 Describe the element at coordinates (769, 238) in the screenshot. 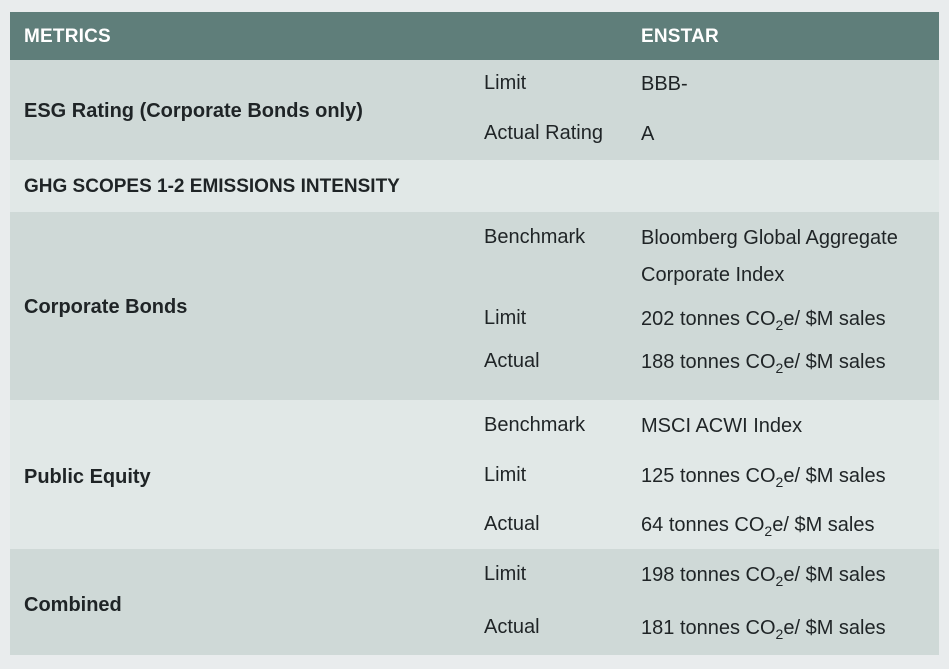

I see `cb-benchmark-line1: Bloomberg Global Aggregate` at that location.